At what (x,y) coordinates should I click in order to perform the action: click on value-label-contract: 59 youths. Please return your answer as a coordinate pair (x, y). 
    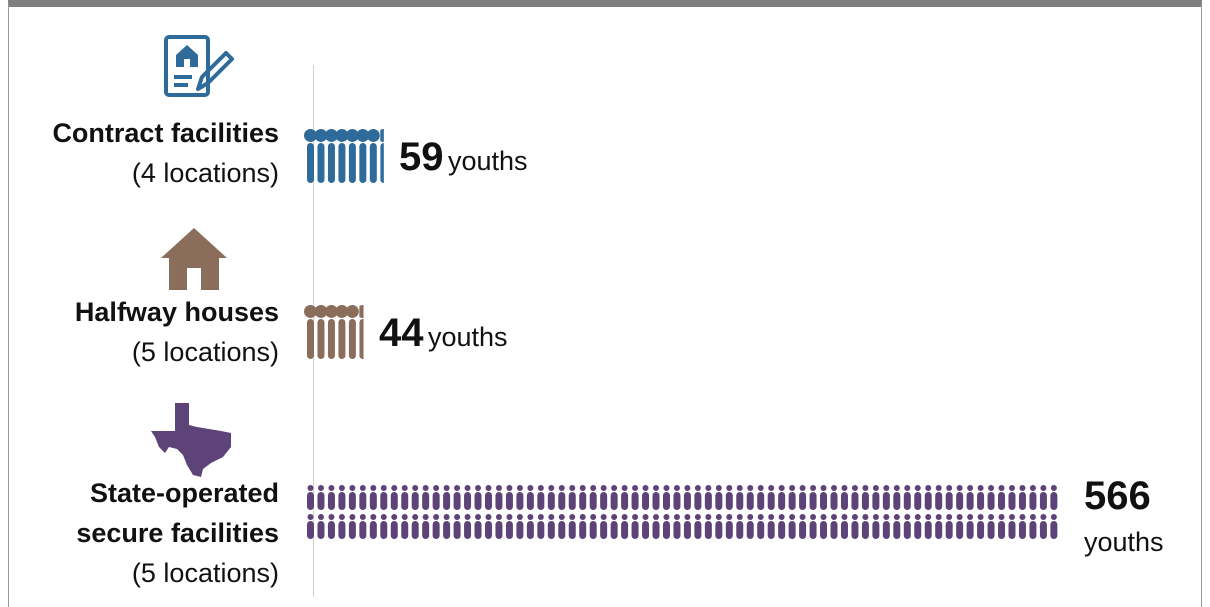
    Looking at the image, I should click on (463, 157).